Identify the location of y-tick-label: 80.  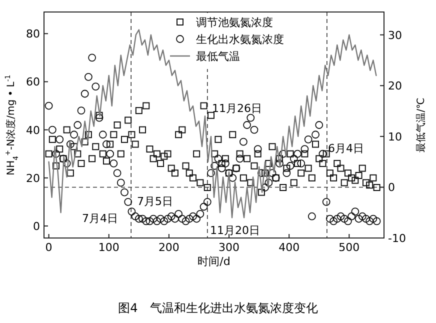
(33, 34).